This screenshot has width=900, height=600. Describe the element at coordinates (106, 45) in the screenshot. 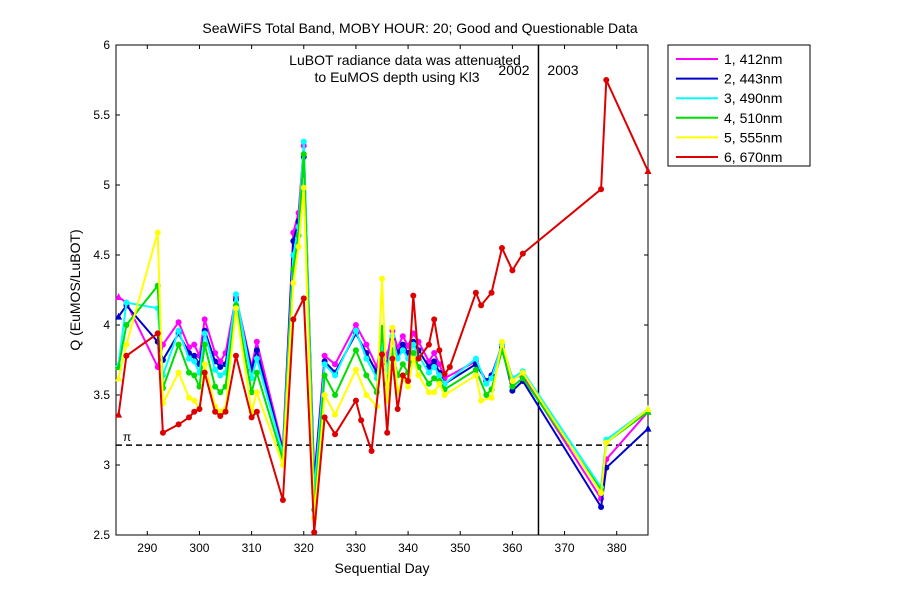

I see `y-tick-label: 6` at that location.